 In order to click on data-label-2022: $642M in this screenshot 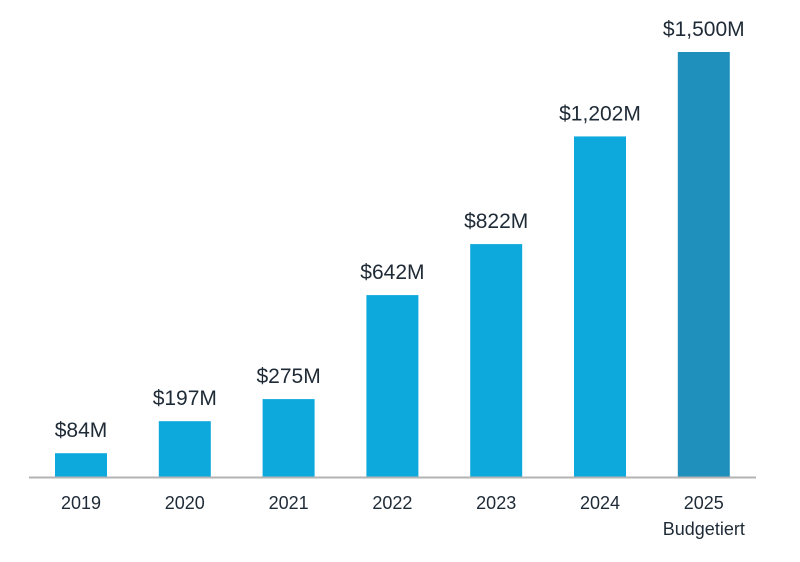, I will do `click(392, 272)`.